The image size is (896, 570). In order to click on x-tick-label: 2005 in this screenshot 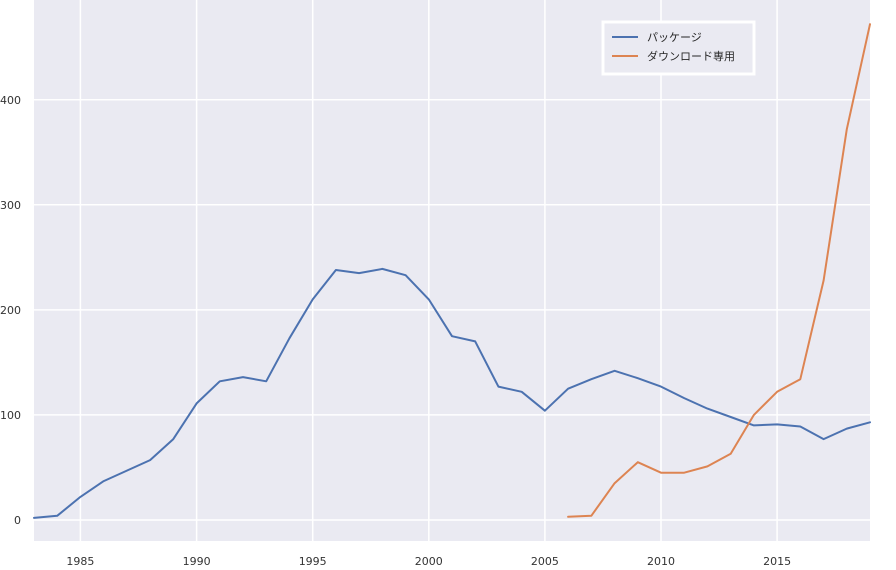, I will do `click(545, 561)`.